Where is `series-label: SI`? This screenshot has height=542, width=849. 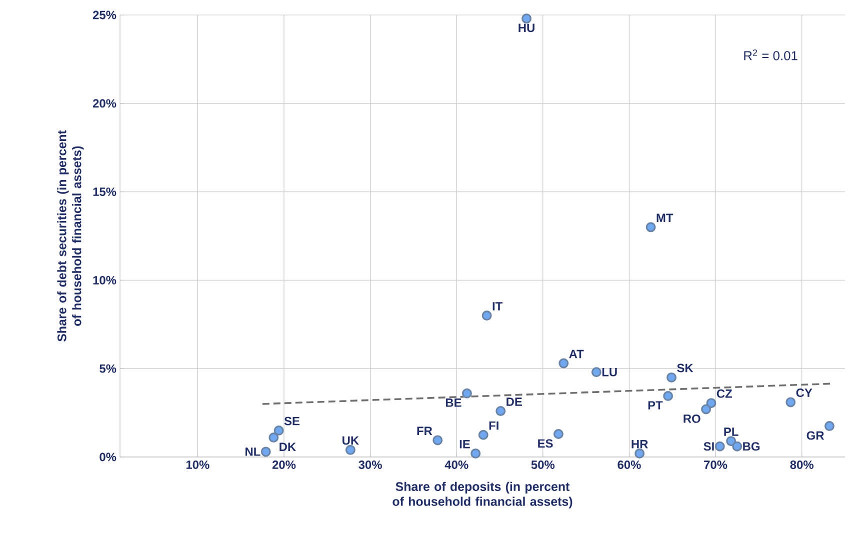
series-label: SI is located at coordinates (709, 446).